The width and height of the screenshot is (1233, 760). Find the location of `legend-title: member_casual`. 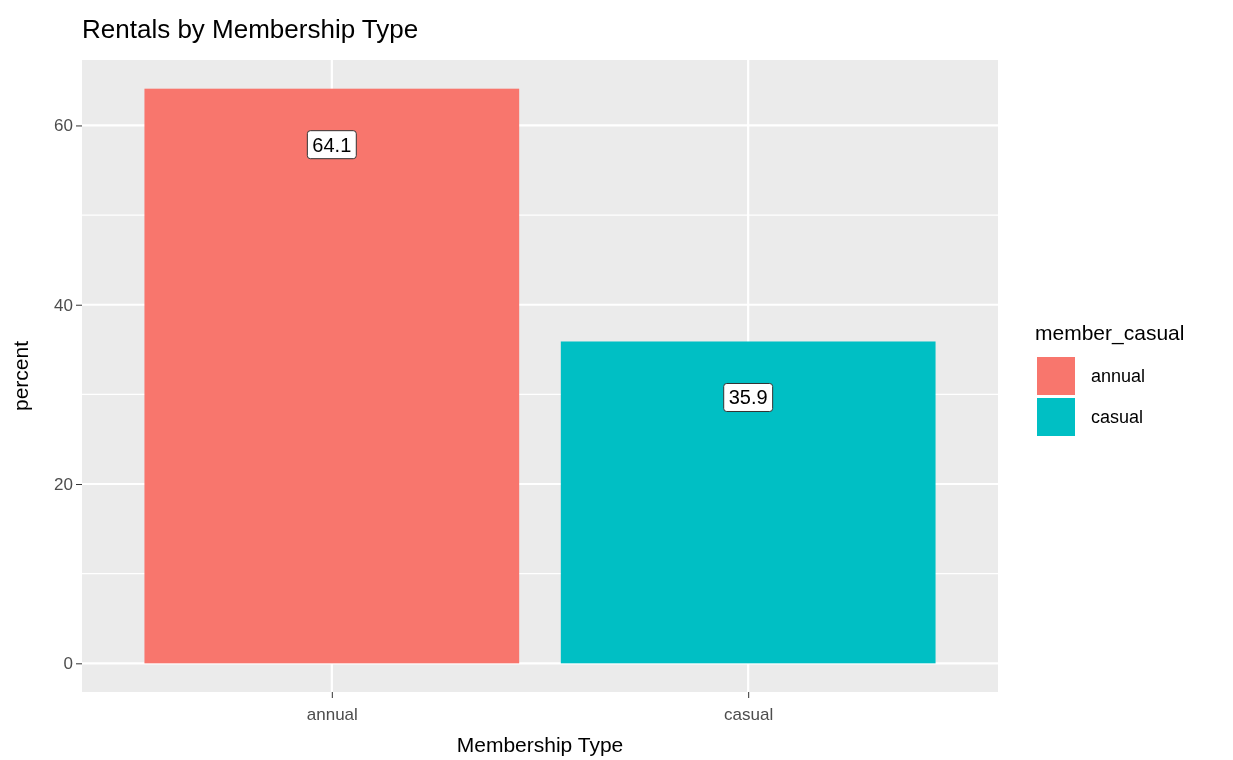

legend-title: member_casual is located at coordinates (1110, 333).